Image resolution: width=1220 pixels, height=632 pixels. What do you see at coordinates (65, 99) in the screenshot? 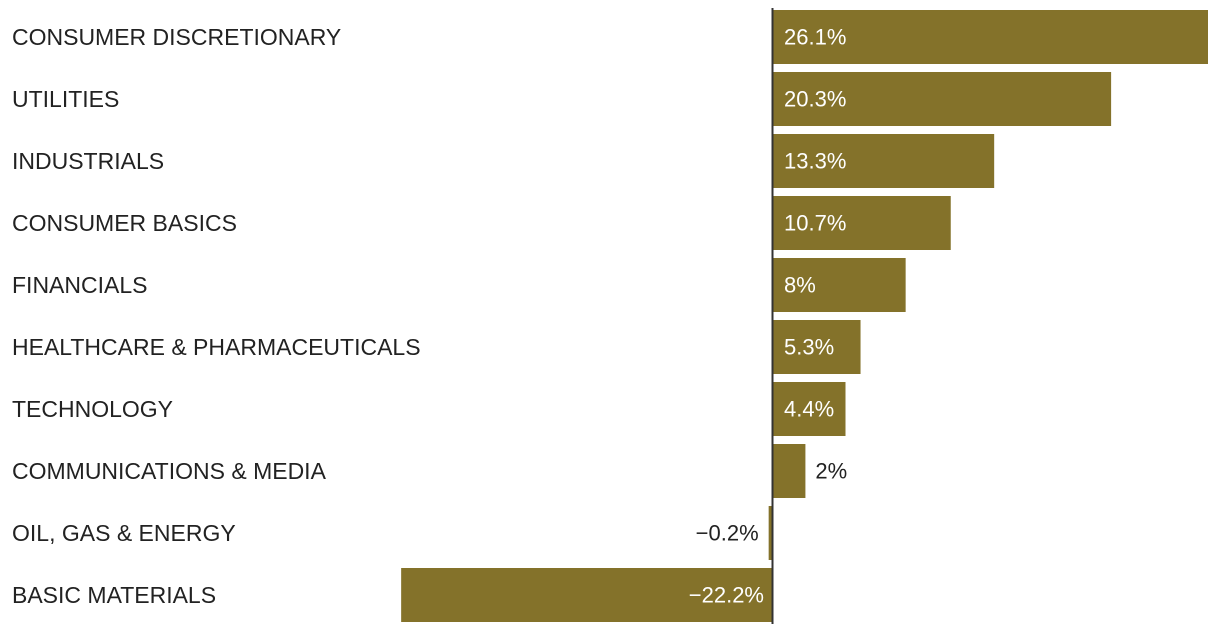
I see `category-label: UTILITIES` at bounding box center [65, 99].